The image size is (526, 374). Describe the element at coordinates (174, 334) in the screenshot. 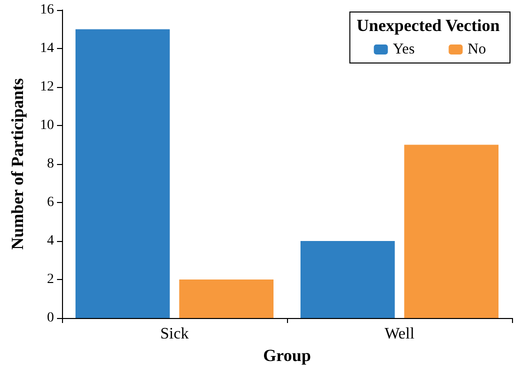

I see `x-tick-label: Sick` at that location.